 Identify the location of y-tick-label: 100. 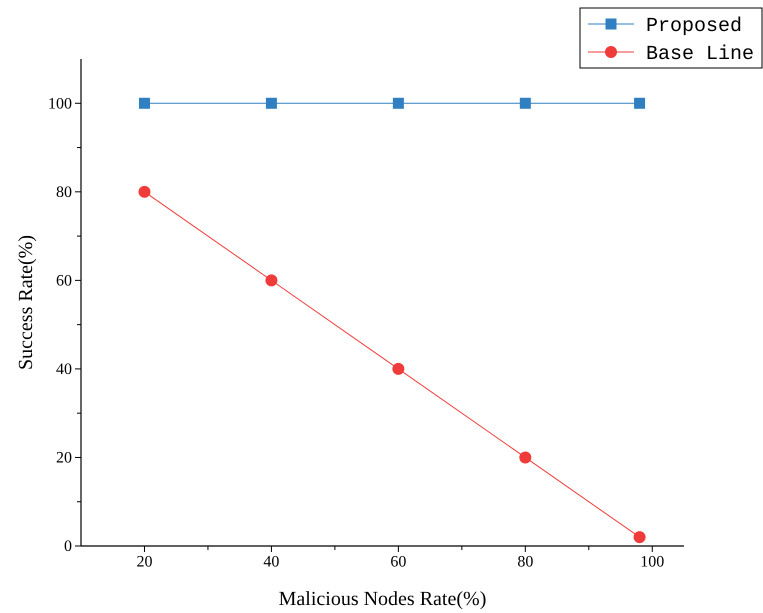
(60, 103).